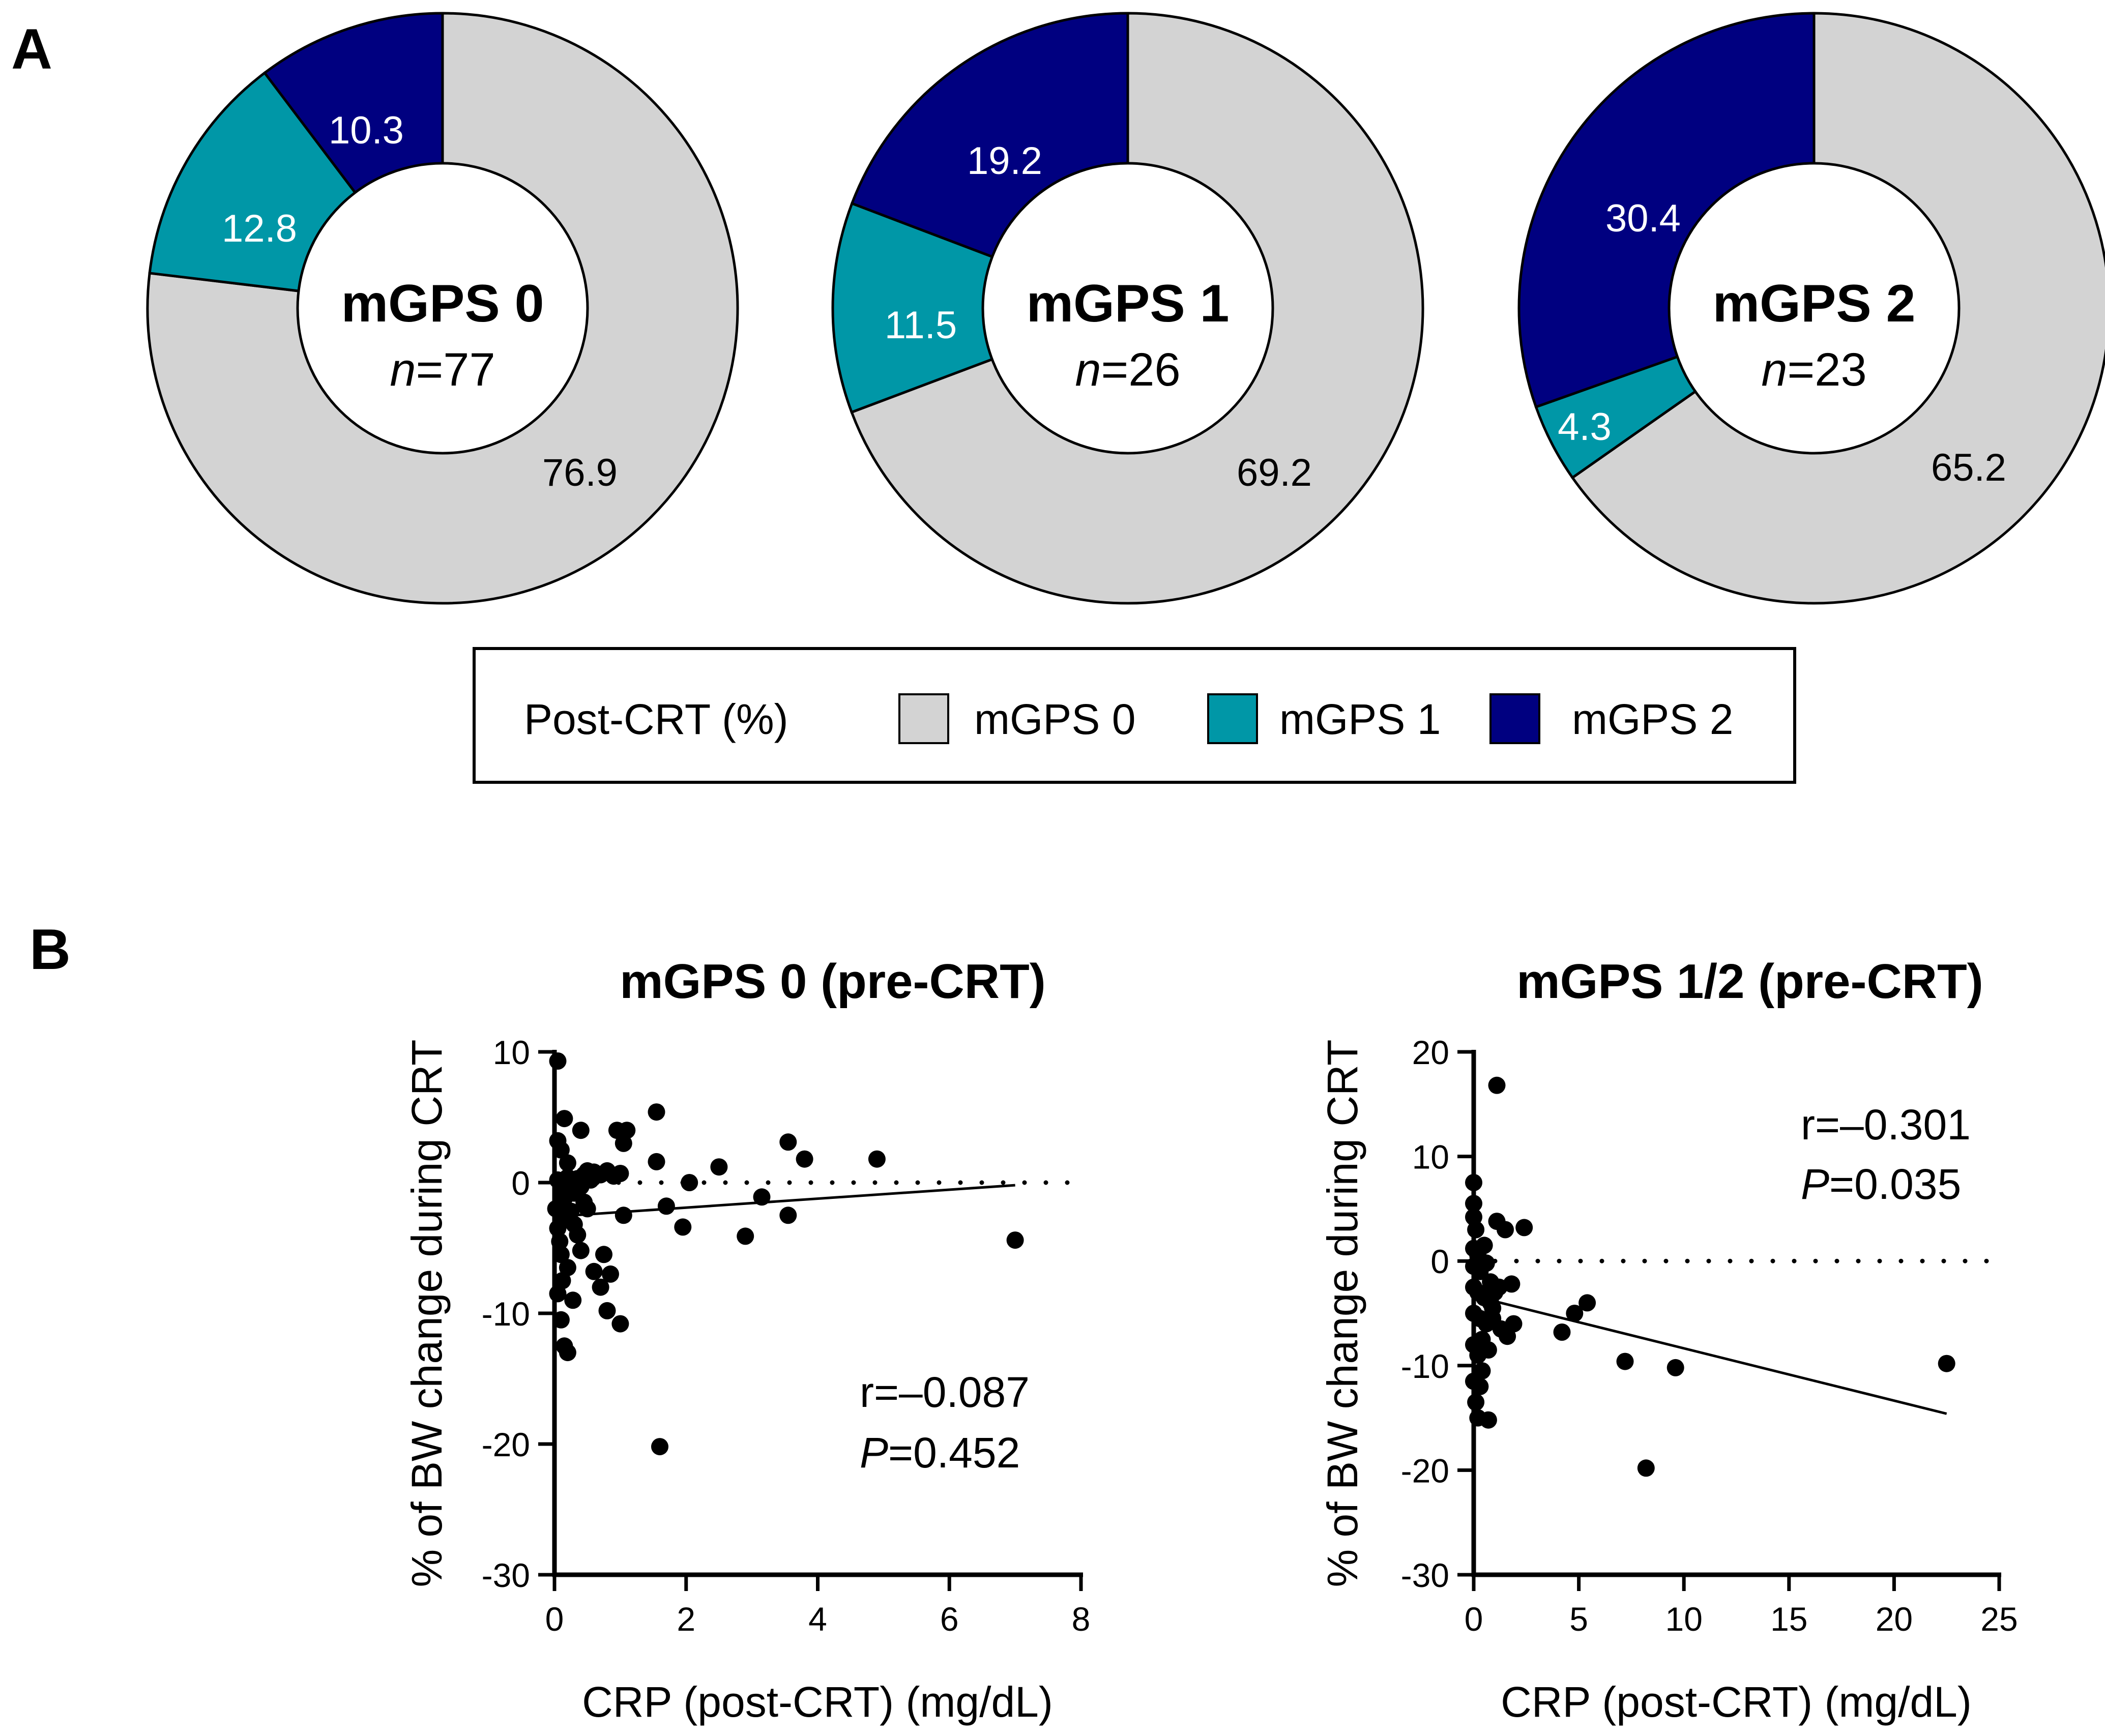 The image size is (2105, 1736). I want to click on legend-swatch-mgps1, so click(1233, 718).